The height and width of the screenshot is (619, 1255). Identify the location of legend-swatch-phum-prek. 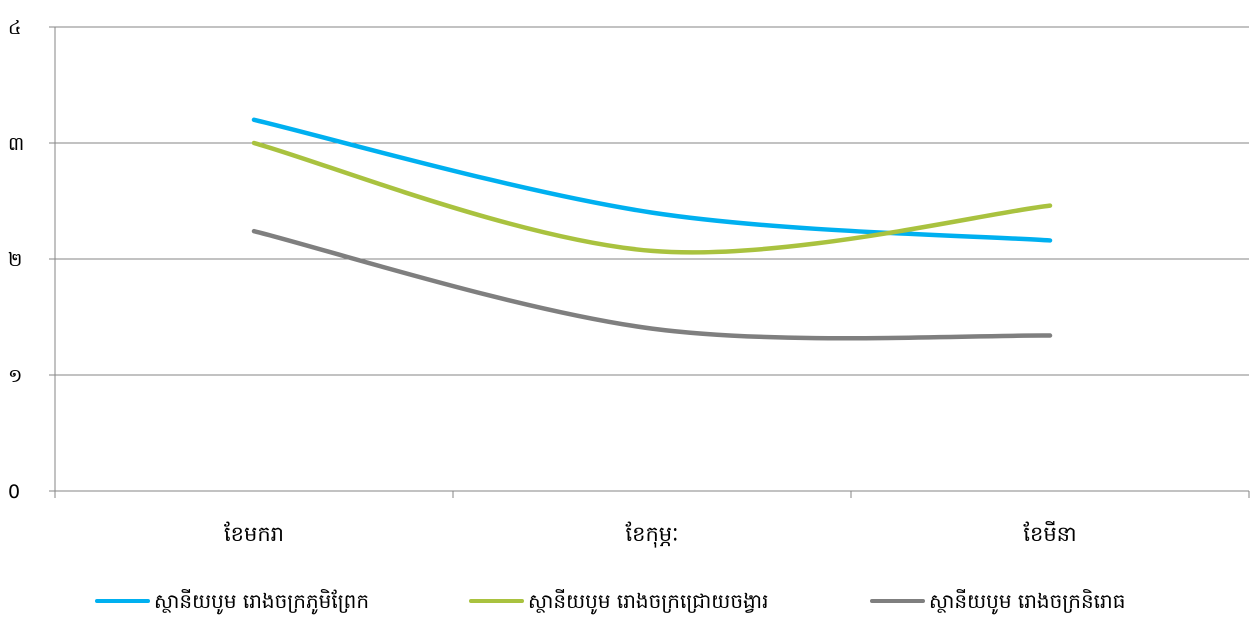
(122, 601).